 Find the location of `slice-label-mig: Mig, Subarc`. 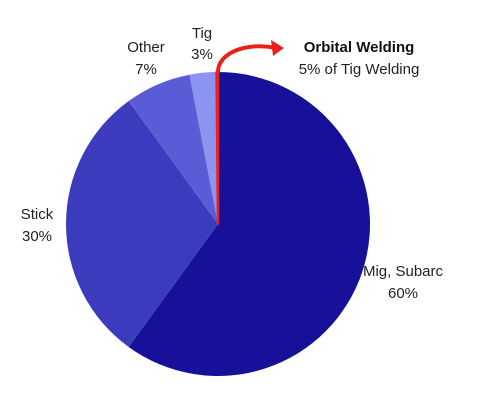

slice-label-mig: Mig, Subarc is located at coordinates (403, 271).